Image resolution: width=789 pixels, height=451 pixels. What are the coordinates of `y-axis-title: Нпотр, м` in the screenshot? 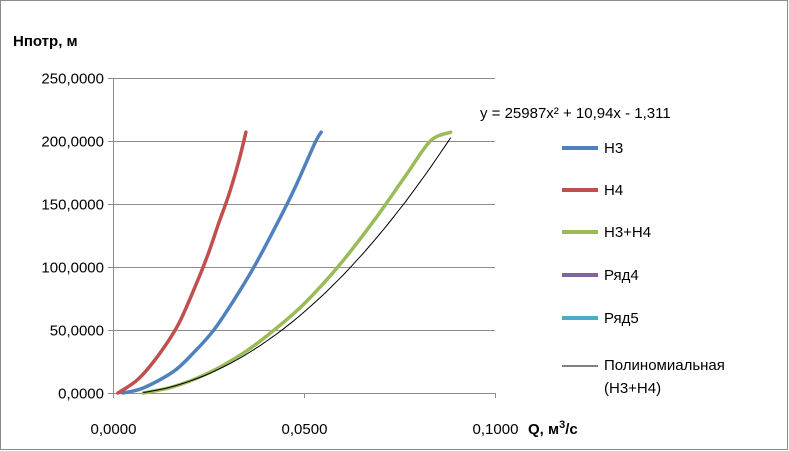 It's located at (45, 41).